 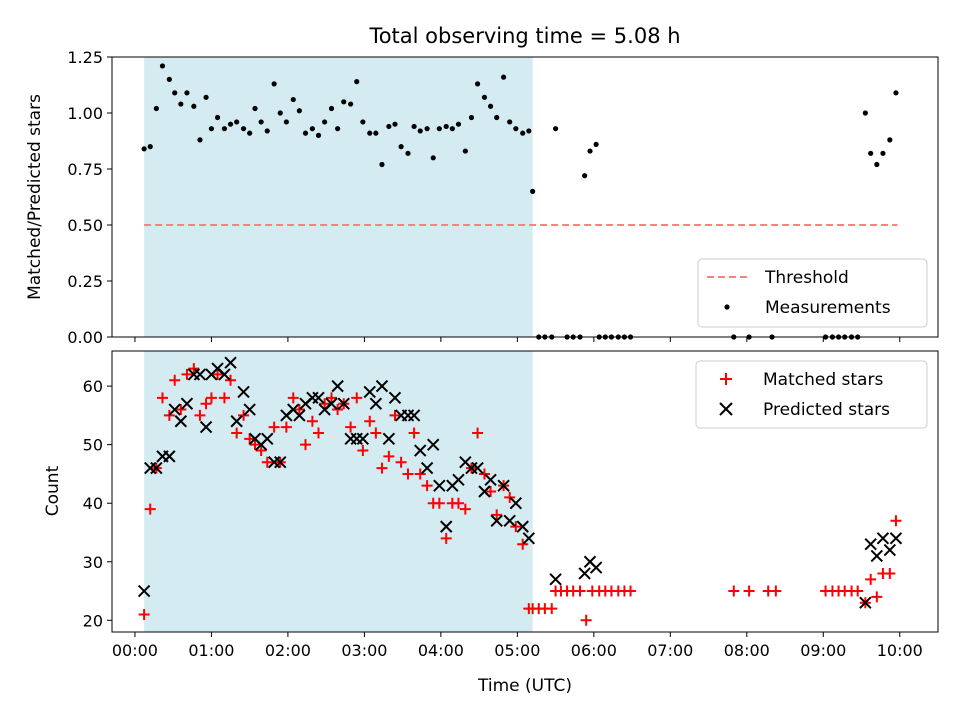 What do you see at coordinates (747, 650) in the screenshot?
I see `x-tick-label: 08:00` at bounding box center [747, 650].